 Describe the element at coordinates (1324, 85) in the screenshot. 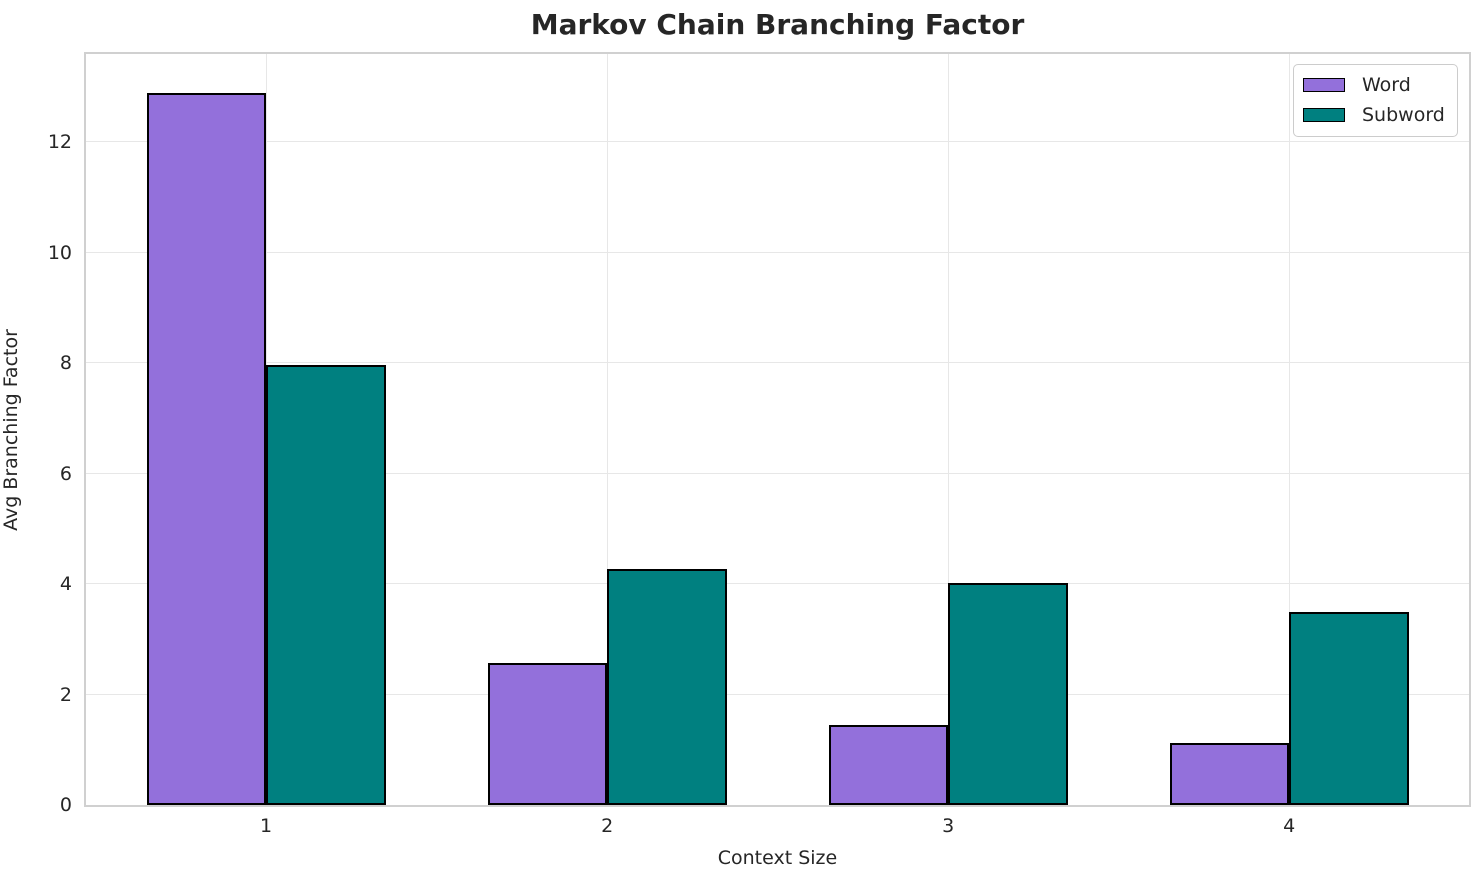

I see `legend-swatch-word` at that location.